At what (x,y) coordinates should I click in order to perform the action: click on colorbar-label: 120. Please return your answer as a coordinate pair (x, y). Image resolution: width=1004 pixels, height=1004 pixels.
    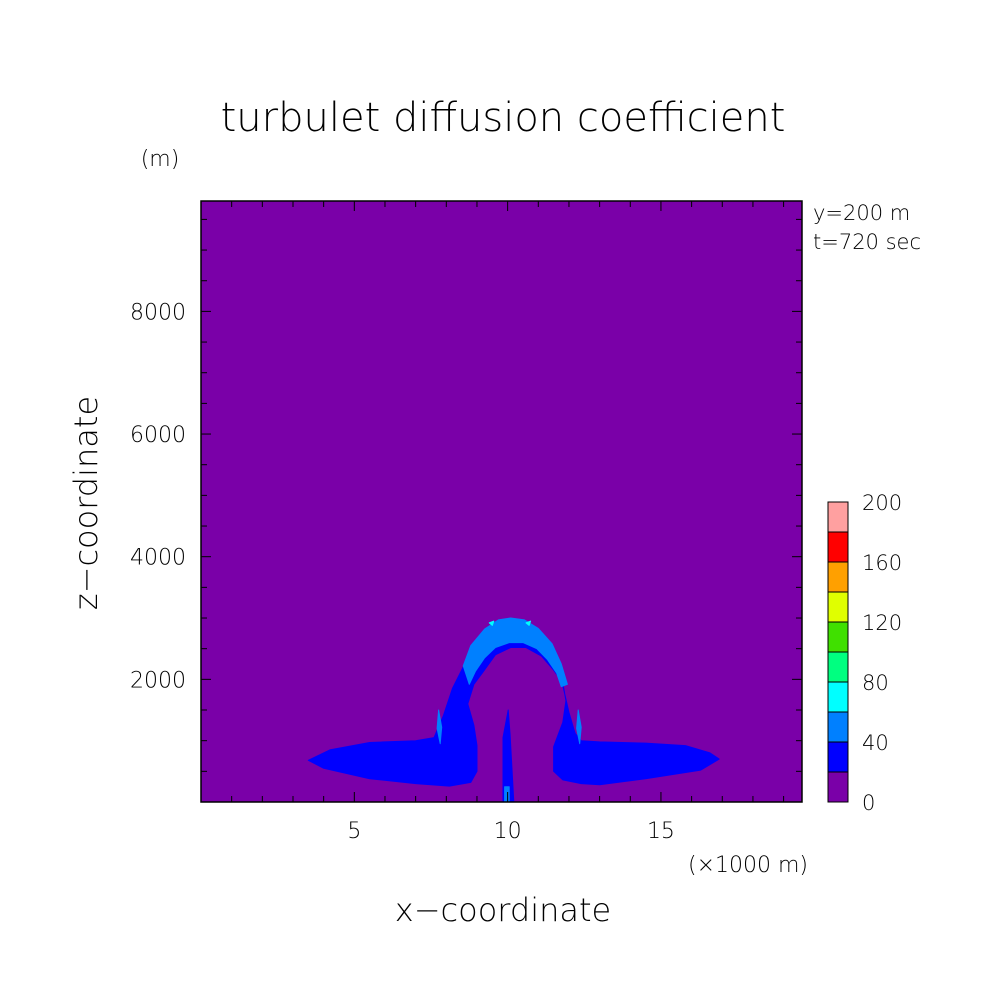
    Looking at the image, I should click on (882, 623).